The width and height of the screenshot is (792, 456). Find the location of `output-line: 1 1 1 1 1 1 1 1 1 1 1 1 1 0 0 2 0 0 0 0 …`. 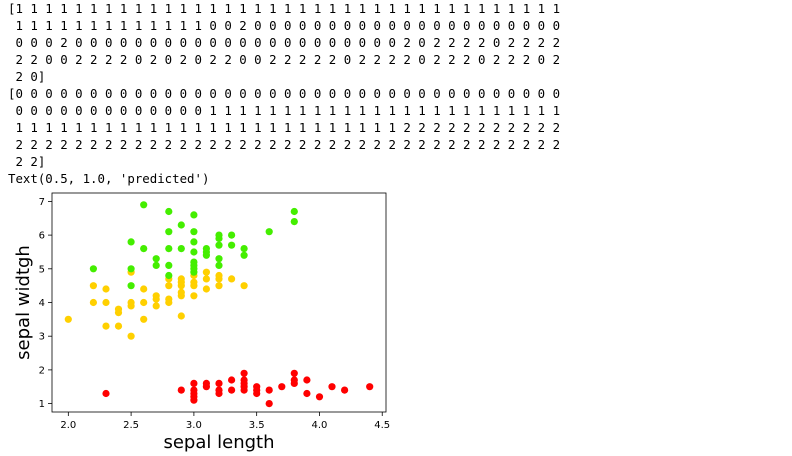

output-line: 1 1 1 1 1 1 1 1 1 1 1 1 1 0 0 2 0 0 0 0 … is located at coordinates (284, 25).